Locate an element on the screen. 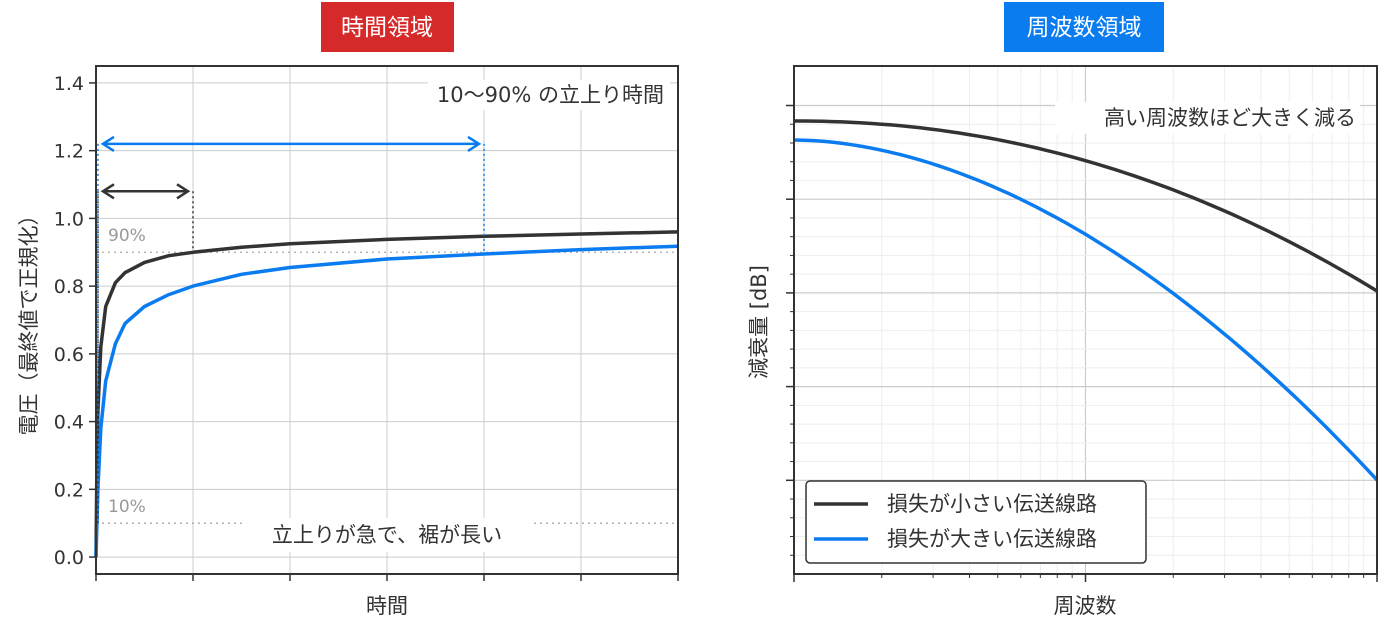 This screenshot has width=1390, height=634. y-tick-label: 1.2 is located at coordinates (69, 152).